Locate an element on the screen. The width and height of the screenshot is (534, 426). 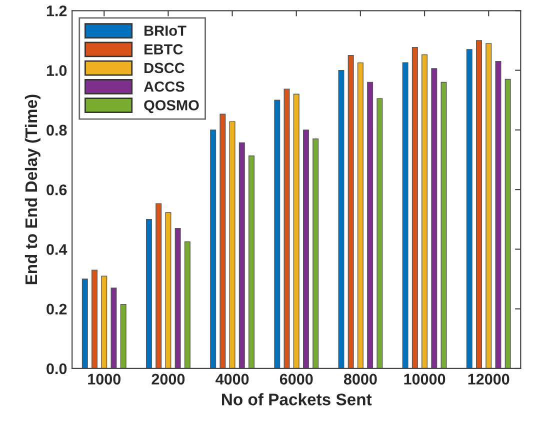
x-axis-title: No of Packets Sent is located at coordinates (297, 399).